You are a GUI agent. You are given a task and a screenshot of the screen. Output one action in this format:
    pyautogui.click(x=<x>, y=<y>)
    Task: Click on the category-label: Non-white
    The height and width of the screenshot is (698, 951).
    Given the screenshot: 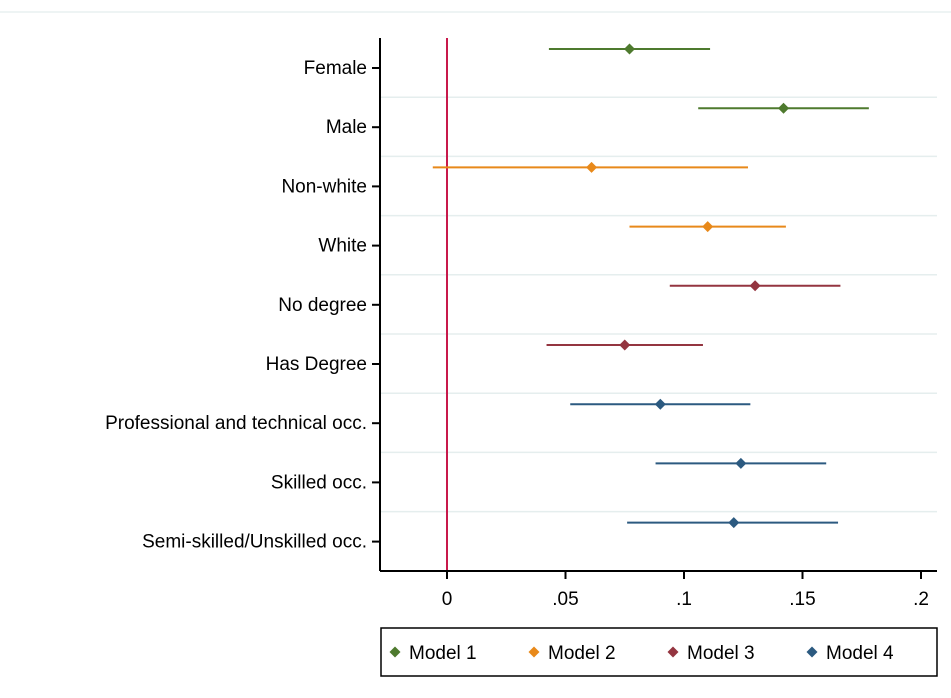 What is the action you would take?
    pyautogui.click(x=324, y=186)
    